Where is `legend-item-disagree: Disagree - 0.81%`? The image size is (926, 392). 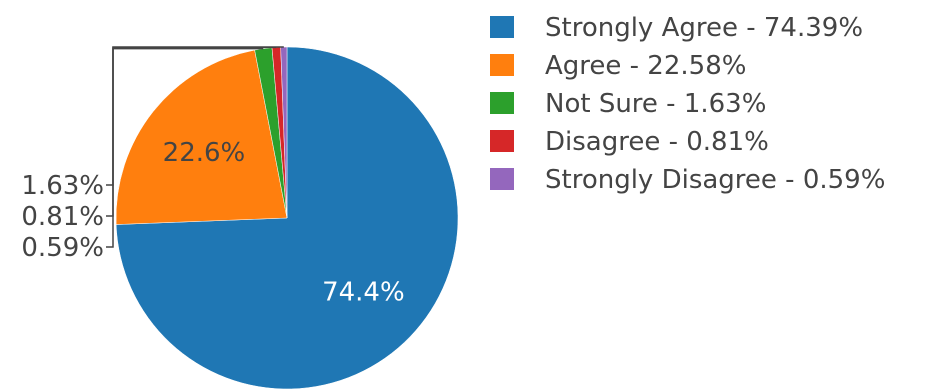
legend-item-disagree: Disagree - 0.81% is located at coordinates (629, 142).